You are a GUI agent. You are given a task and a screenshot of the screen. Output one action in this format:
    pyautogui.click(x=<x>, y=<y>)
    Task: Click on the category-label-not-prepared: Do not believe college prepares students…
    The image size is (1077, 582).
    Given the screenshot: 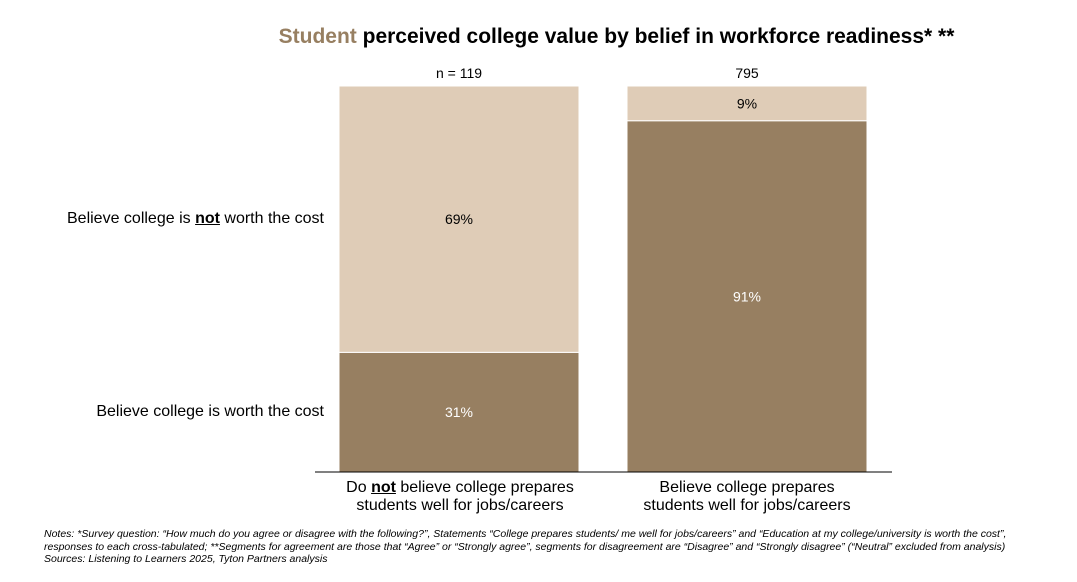 What is the action you would take?
    pyautogui.click(x=460, y=496)
    